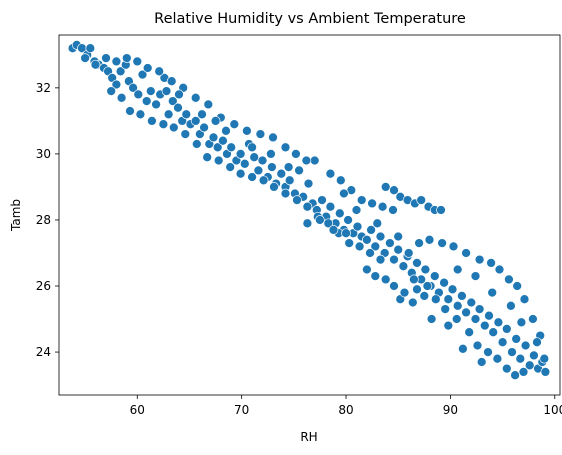 Image resolution: width=562 pixels, height=455 pixels. What do you see at coordinates (450, 410) in the screenshot?
I see `x-tick-label: 90` at bounding box center [450, 410].